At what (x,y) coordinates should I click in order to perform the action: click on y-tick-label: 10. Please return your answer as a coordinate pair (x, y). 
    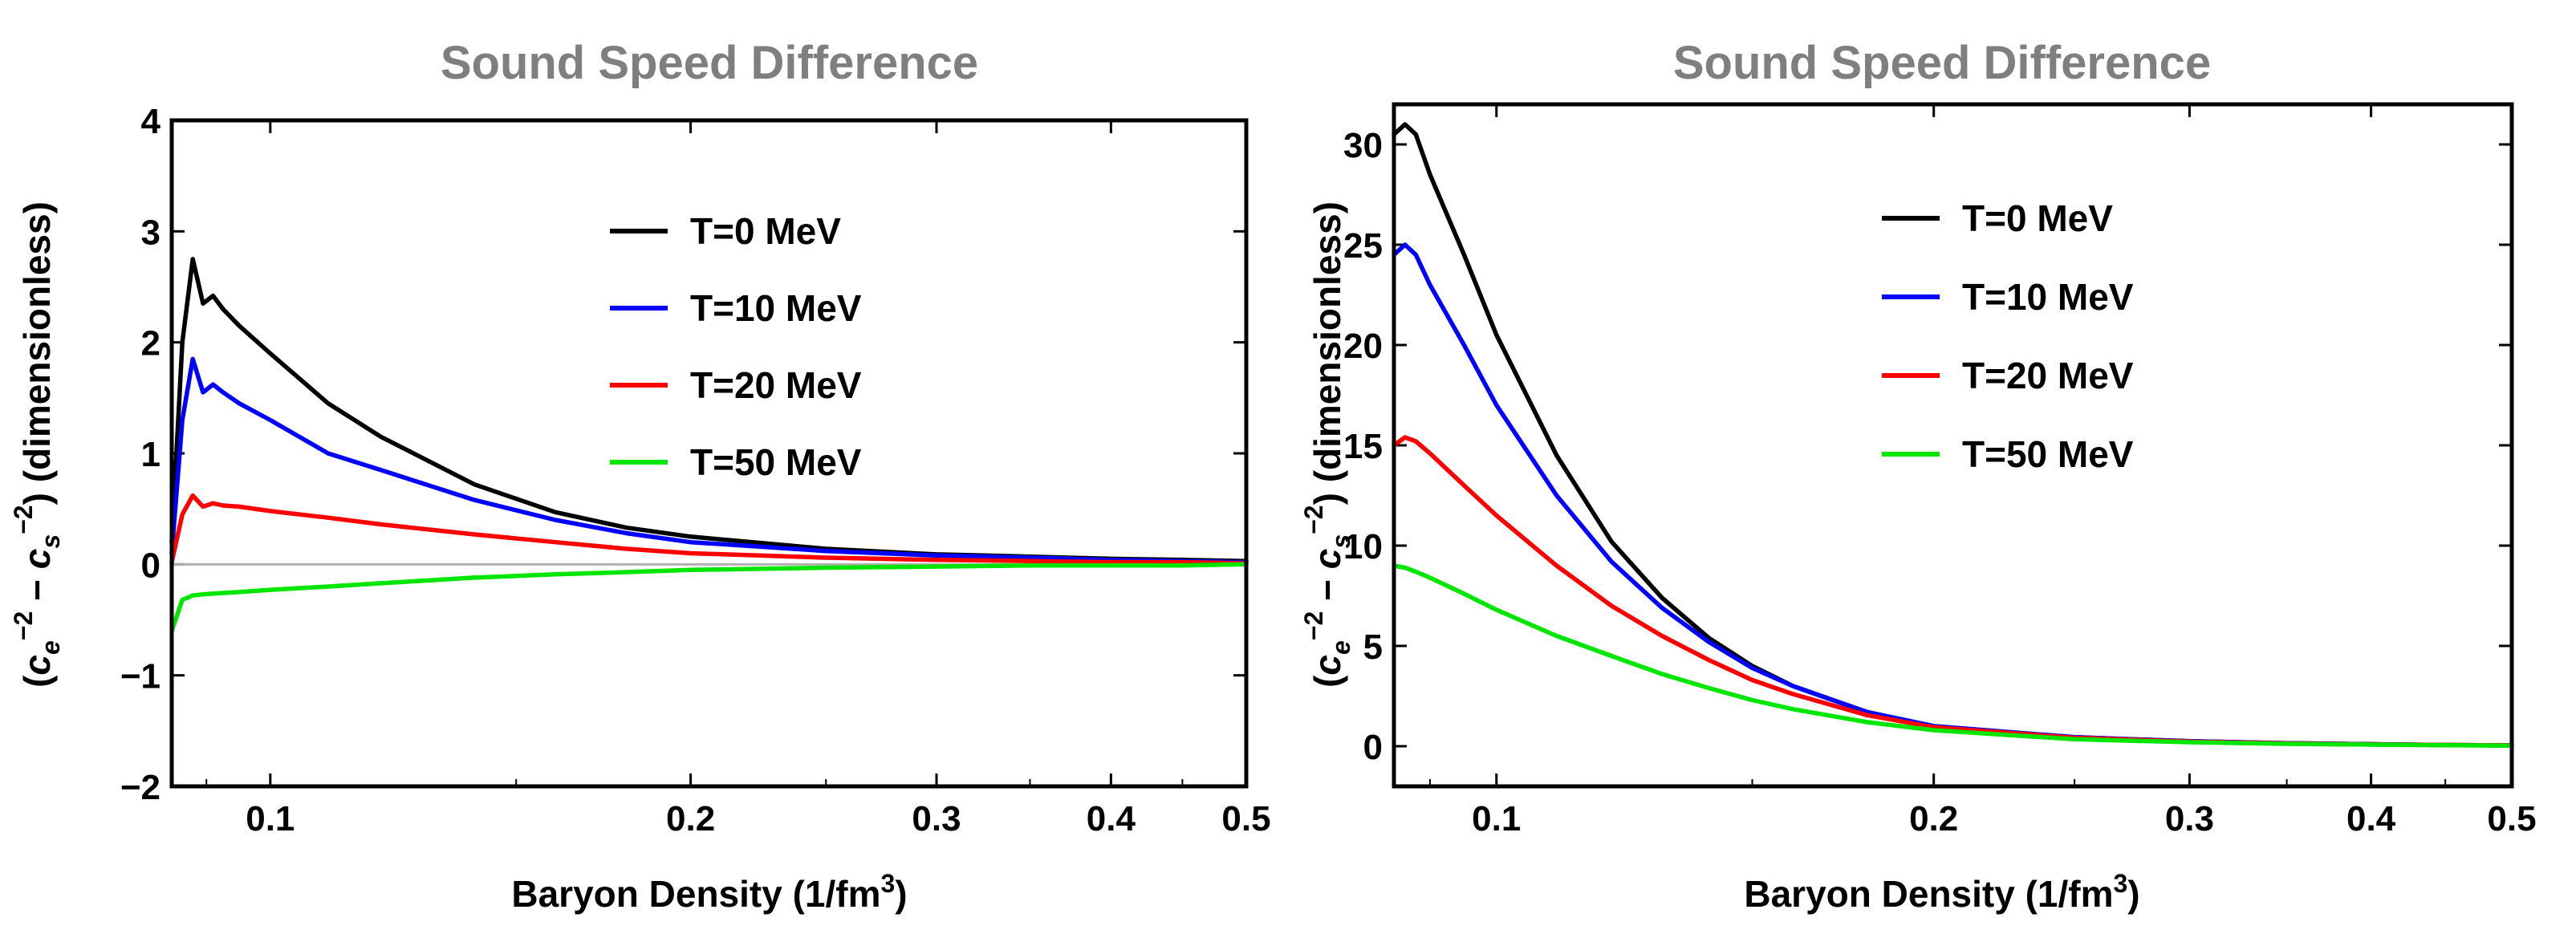
    Looking at the image, I should click on (1363, 546).